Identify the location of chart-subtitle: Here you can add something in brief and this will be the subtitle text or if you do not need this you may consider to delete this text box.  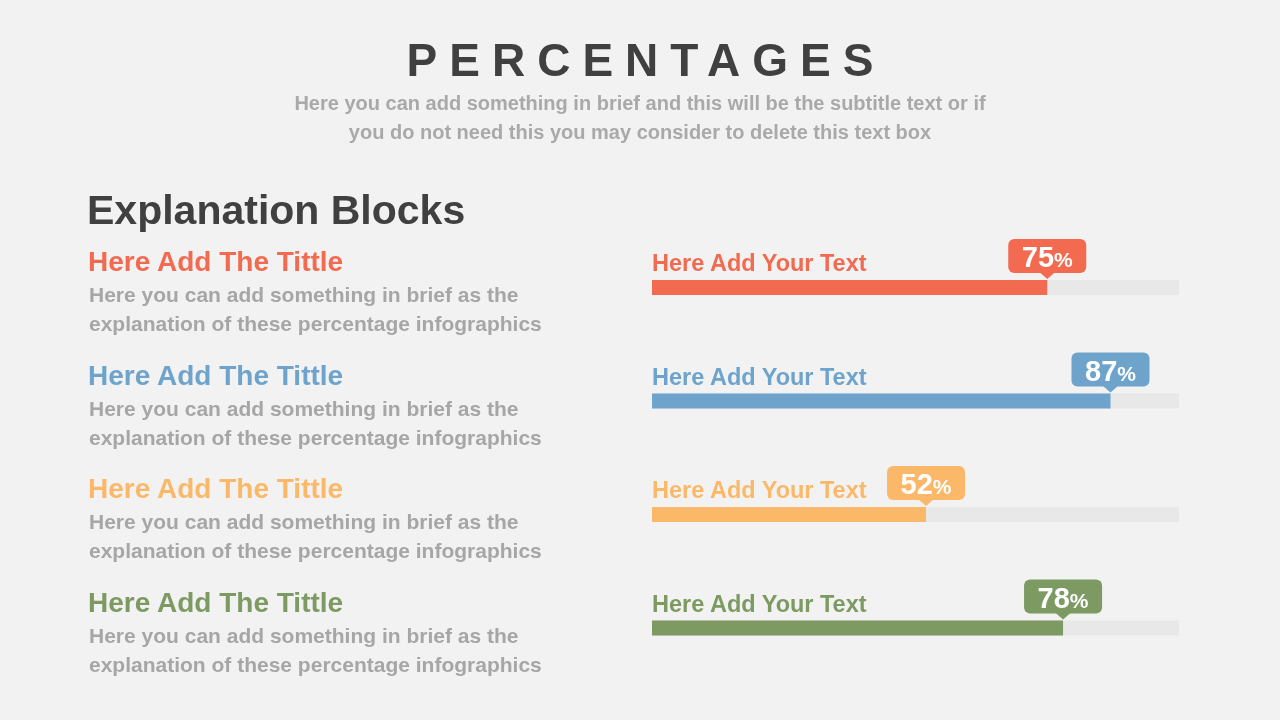
(640, 118).